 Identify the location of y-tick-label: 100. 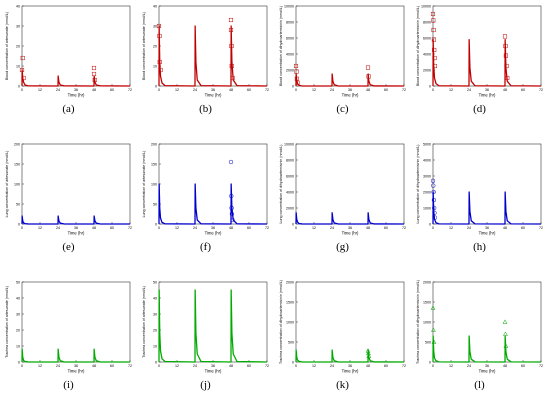
(17, 185).